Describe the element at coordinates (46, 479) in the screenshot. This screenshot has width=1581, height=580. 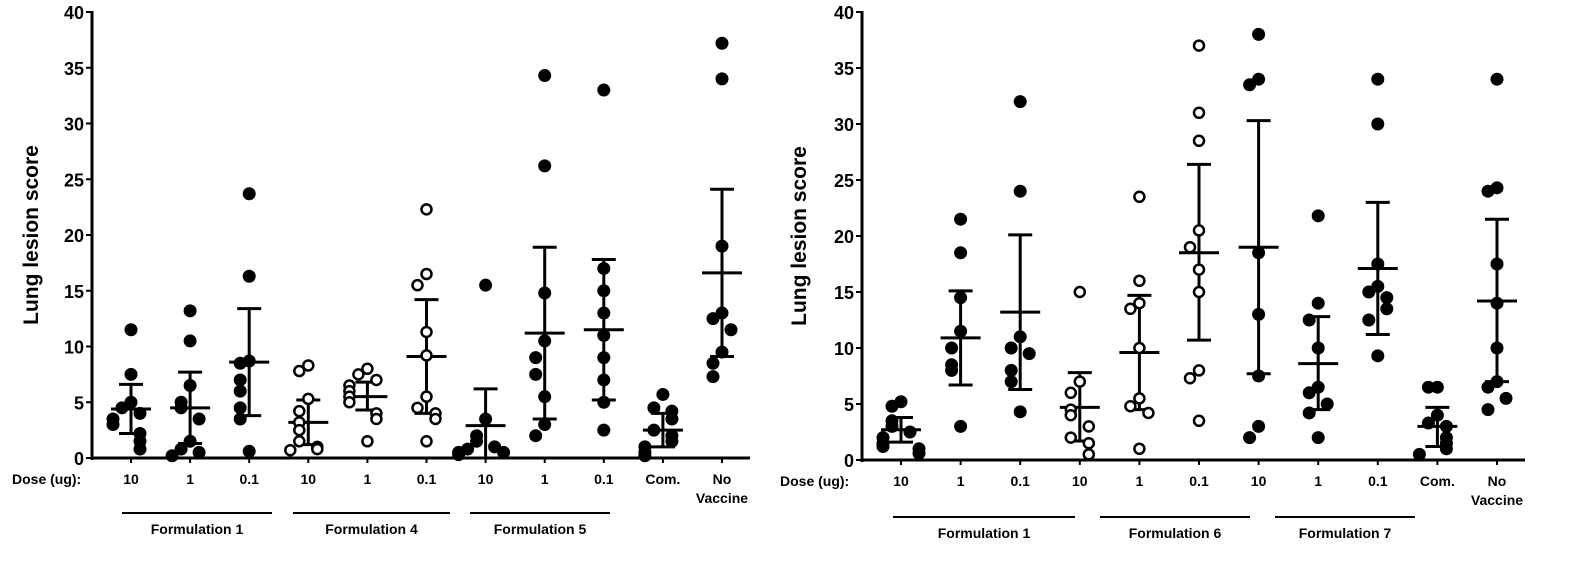
I see `dose-label: Dose (ug):` at that location.